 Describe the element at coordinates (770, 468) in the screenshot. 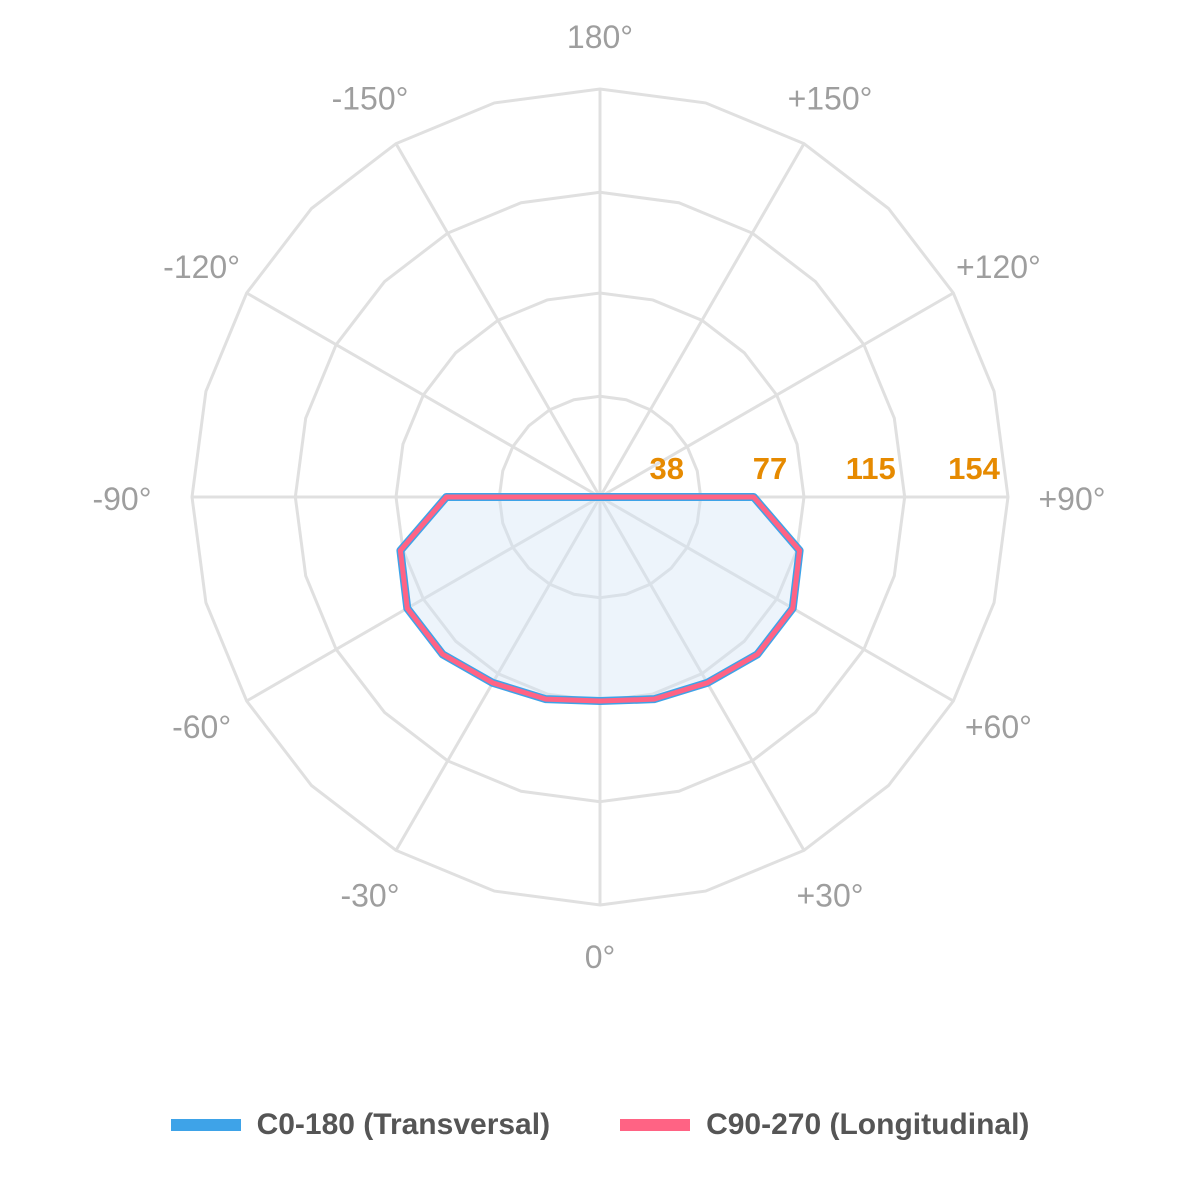

I see `radial-tick-label-2: 77` at that location.